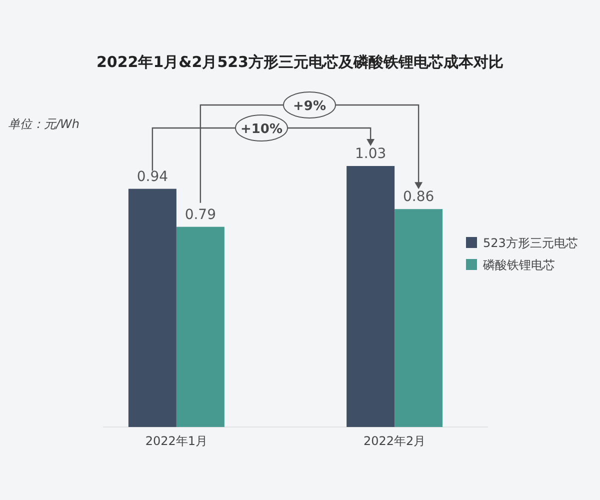 The height and width of the screenshot is (500, 600). What do you see at coordinates (530, 243) in the screenshot?
I see `legend-label: 523方形三元电芯` at bounding box center [530, 243].